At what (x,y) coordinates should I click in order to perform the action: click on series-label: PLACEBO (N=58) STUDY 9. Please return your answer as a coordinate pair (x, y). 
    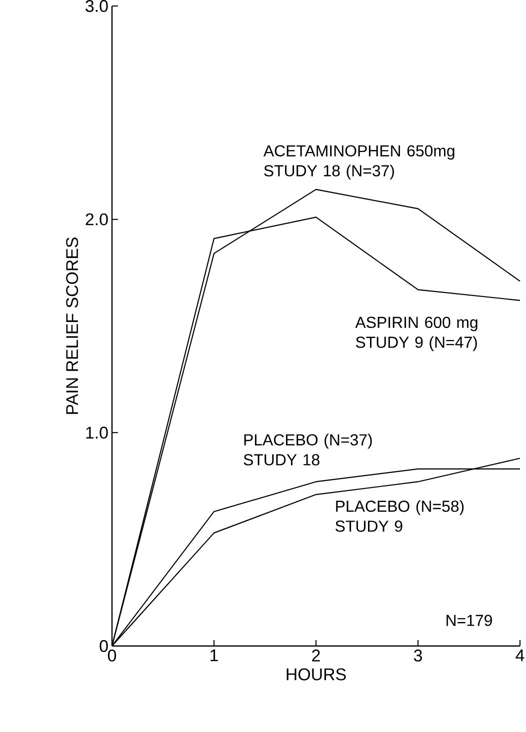
    Looking at the image, I should click on (400, 516).